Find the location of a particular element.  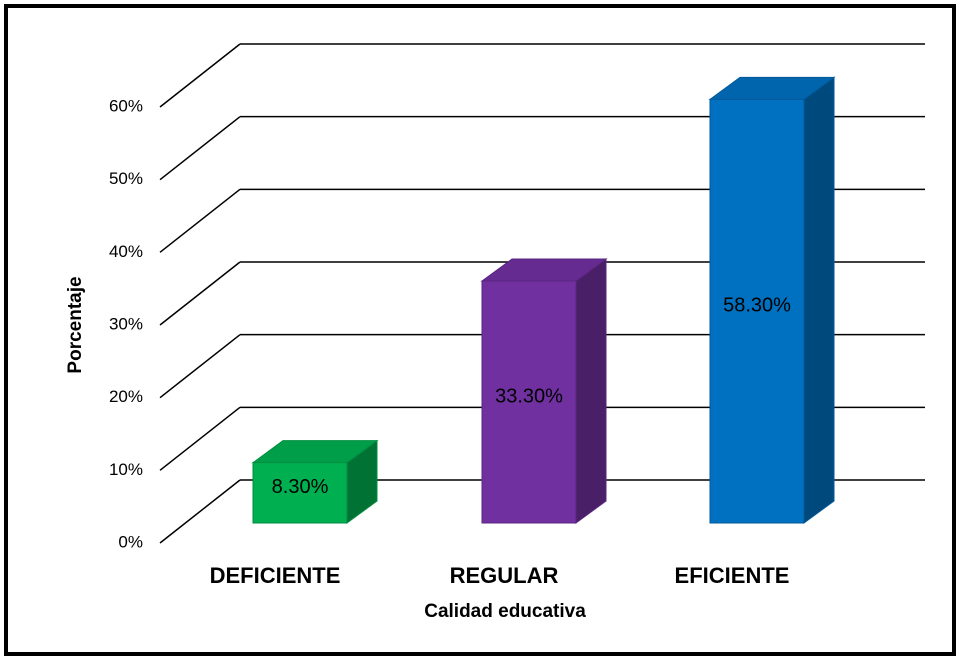

y-tick-label: 60% is located at coordinates (126, 105).